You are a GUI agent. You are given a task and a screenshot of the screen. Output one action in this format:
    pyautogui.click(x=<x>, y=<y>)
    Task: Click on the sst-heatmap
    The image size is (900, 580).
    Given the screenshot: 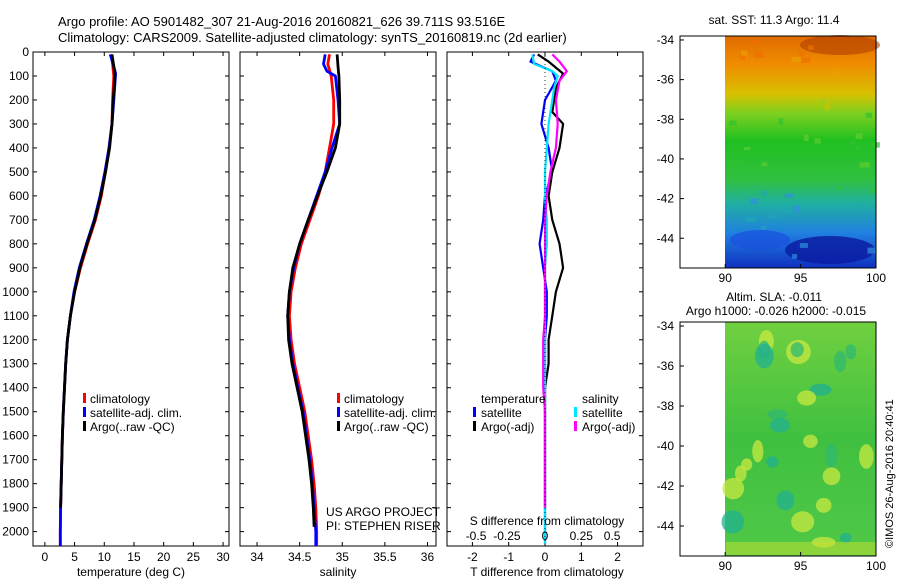 What is the action you would take?
    pyautogui.click(x=800, y=152)
    